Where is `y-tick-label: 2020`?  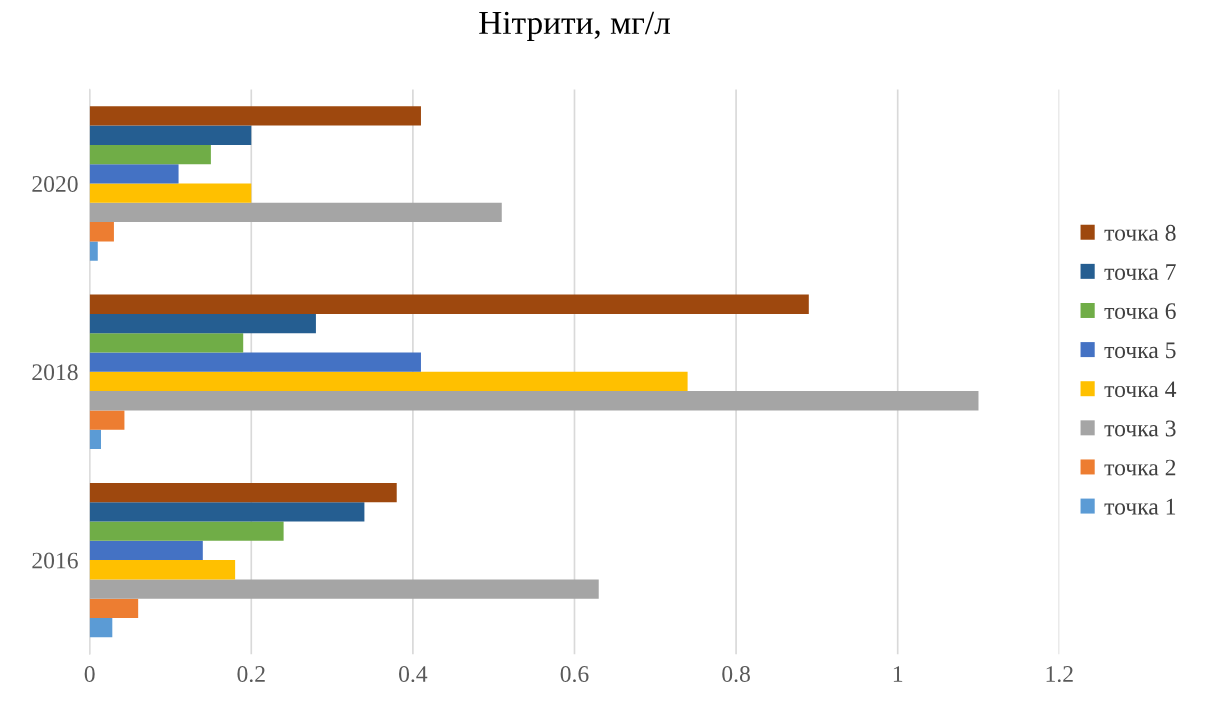 y-tick-label: 2020 is located at coordinates (55, 184).